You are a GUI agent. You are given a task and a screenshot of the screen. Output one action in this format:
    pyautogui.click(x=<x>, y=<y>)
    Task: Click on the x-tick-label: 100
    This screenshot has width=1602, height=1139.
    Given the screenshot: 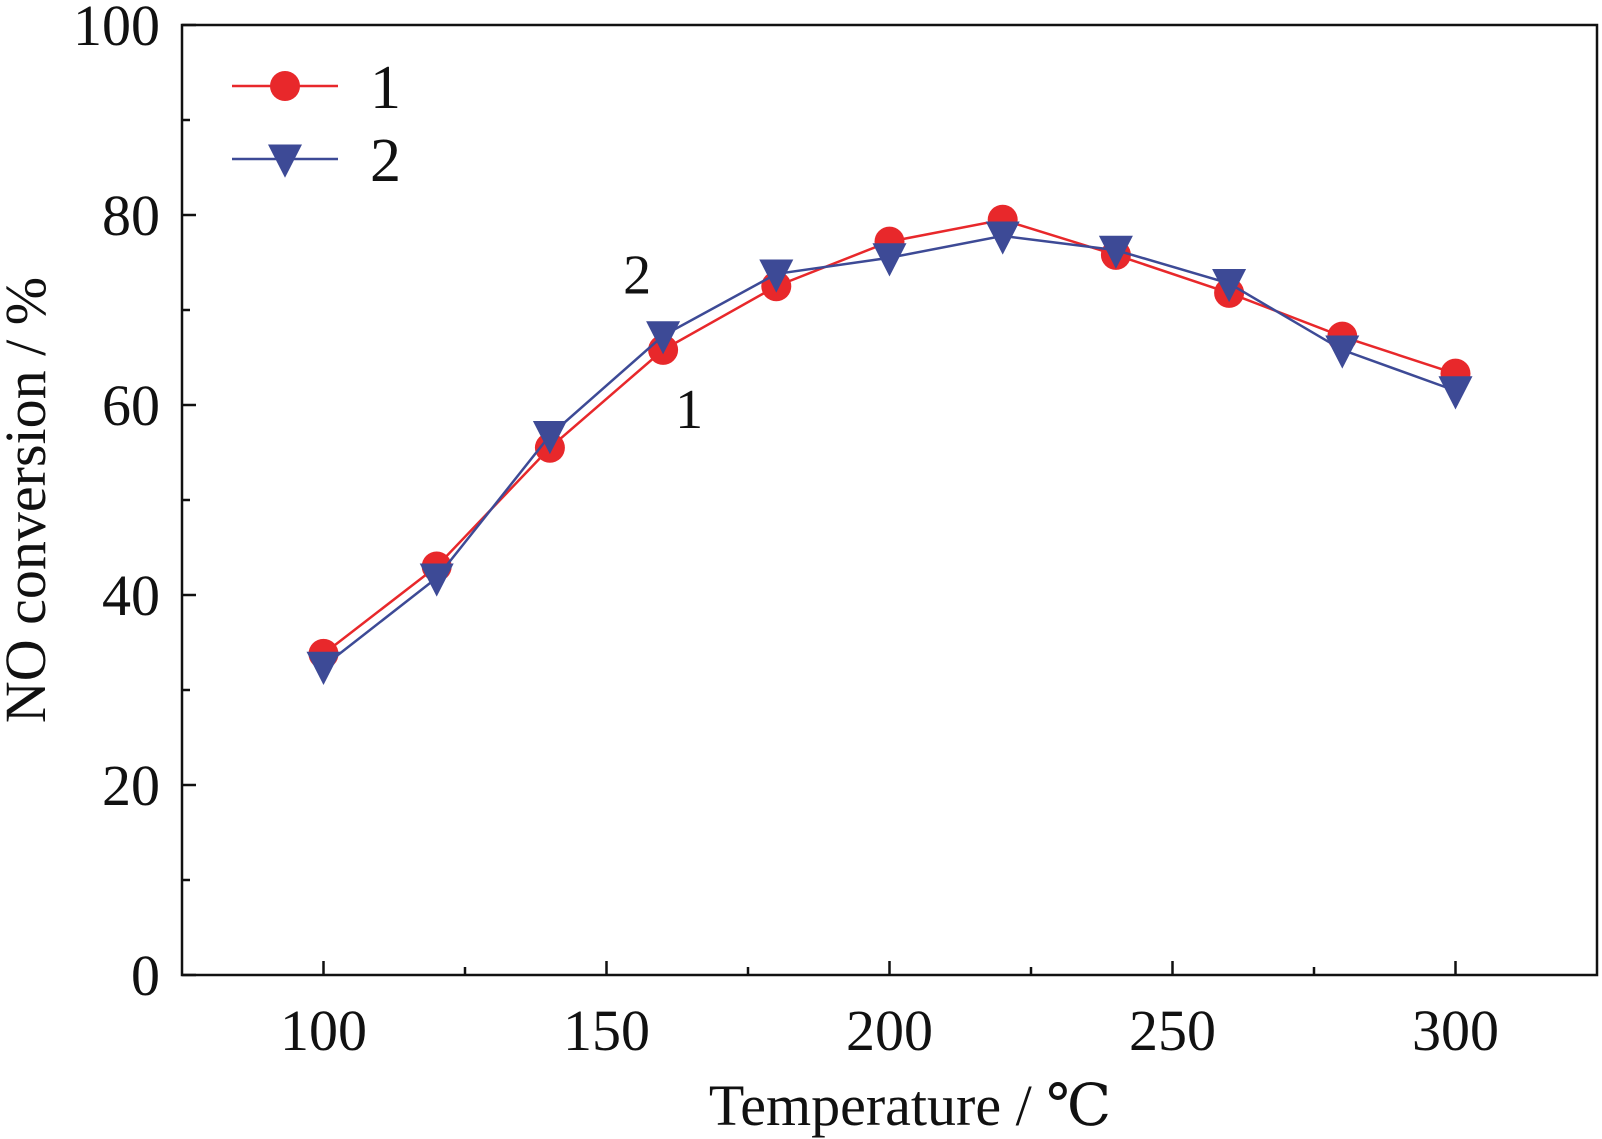 What is the action you would take?
    pyautogui.click(x=323, y=1030)
    